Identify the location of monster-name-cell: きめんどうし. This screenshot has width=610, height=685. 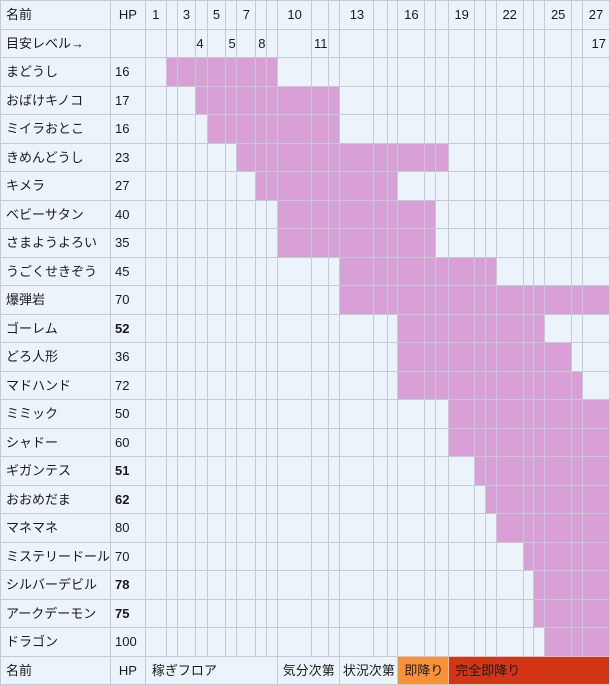
(56, 157).